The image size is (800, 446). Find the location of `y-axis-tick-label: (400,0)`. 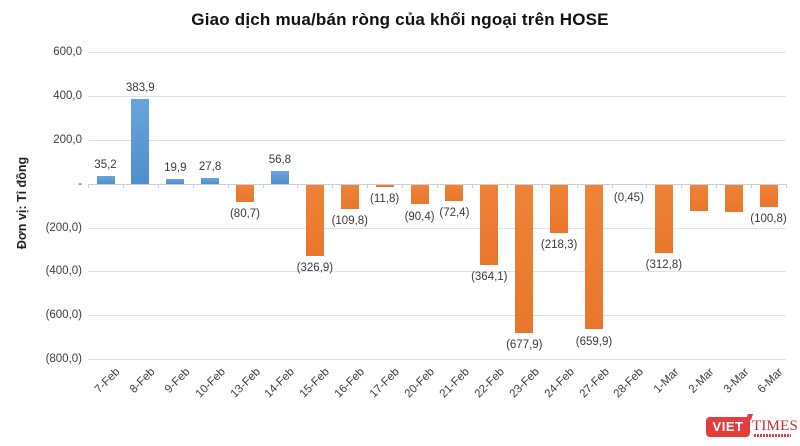

y-axis-tick-label: (400,0) is located at coordinates (63, 271).